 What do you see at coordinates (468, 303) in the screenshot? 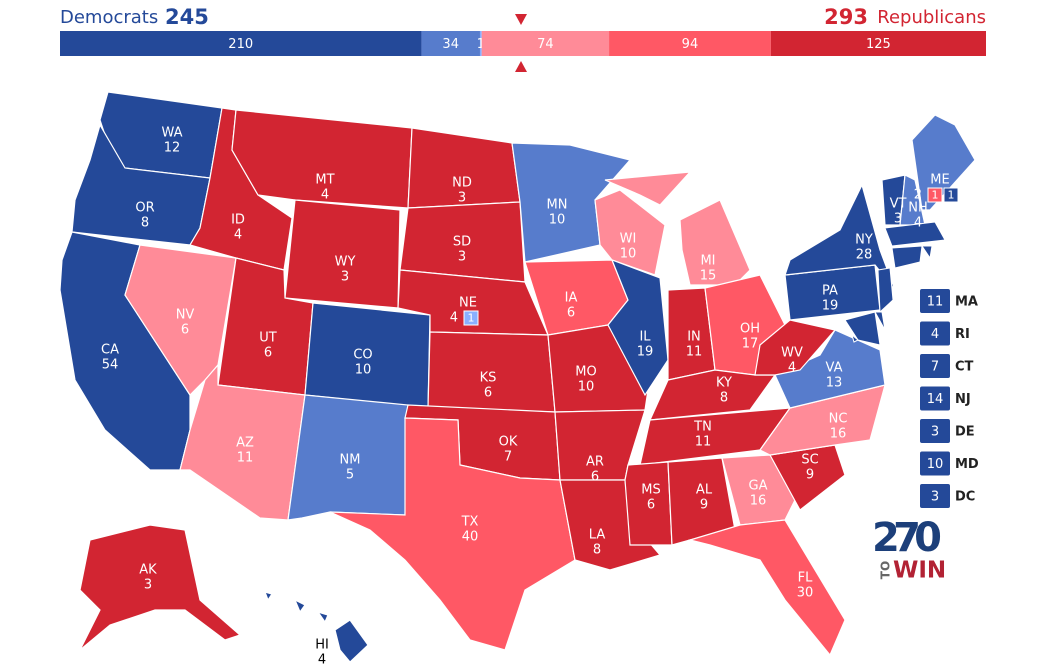
I see `state-abbr: NE` at bounding box center [468, 303].